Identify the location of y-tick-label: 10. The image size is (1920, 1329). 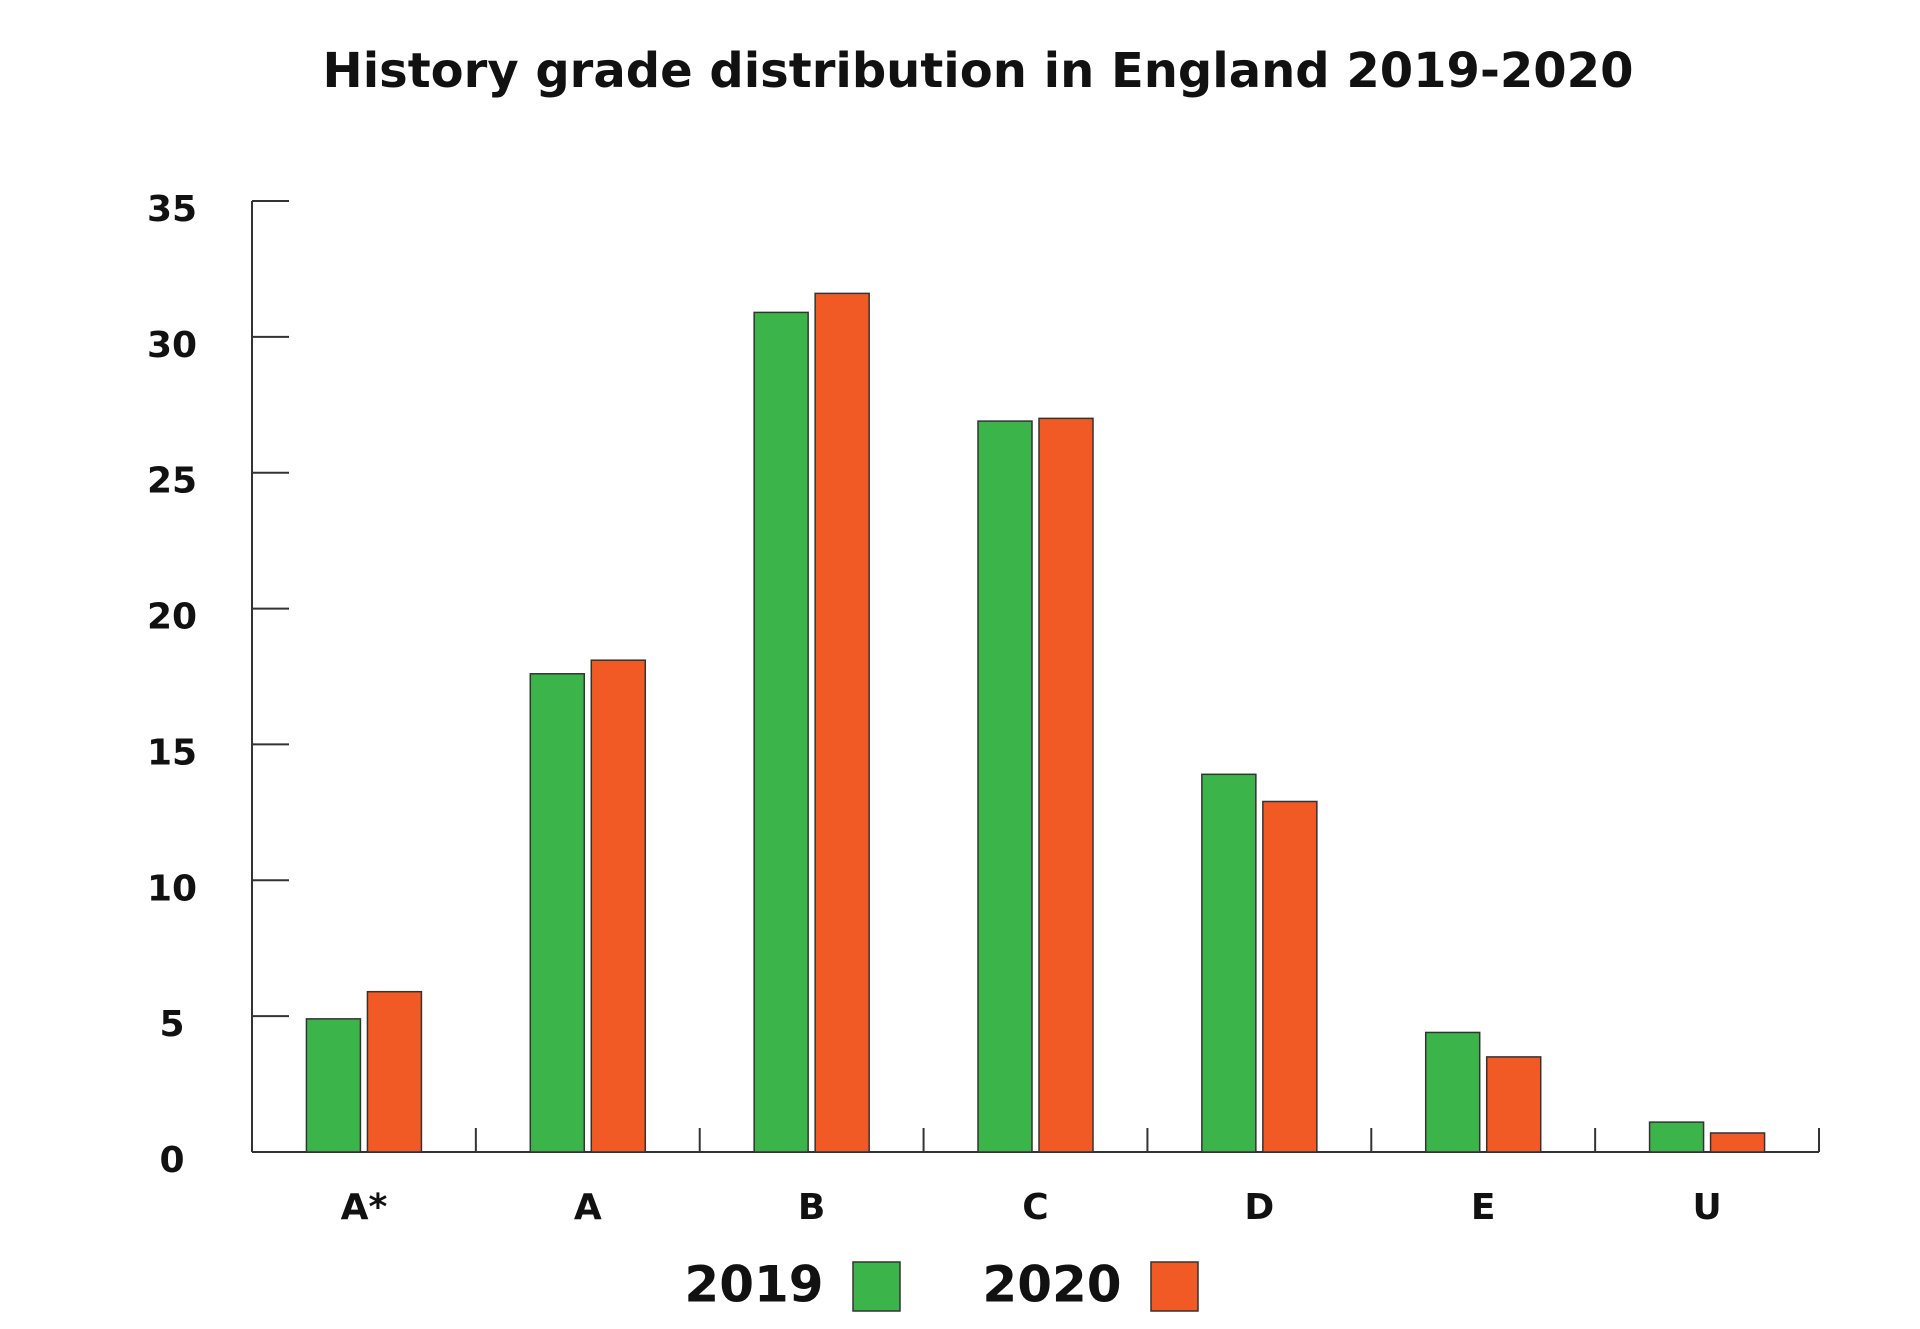
(172, 888).